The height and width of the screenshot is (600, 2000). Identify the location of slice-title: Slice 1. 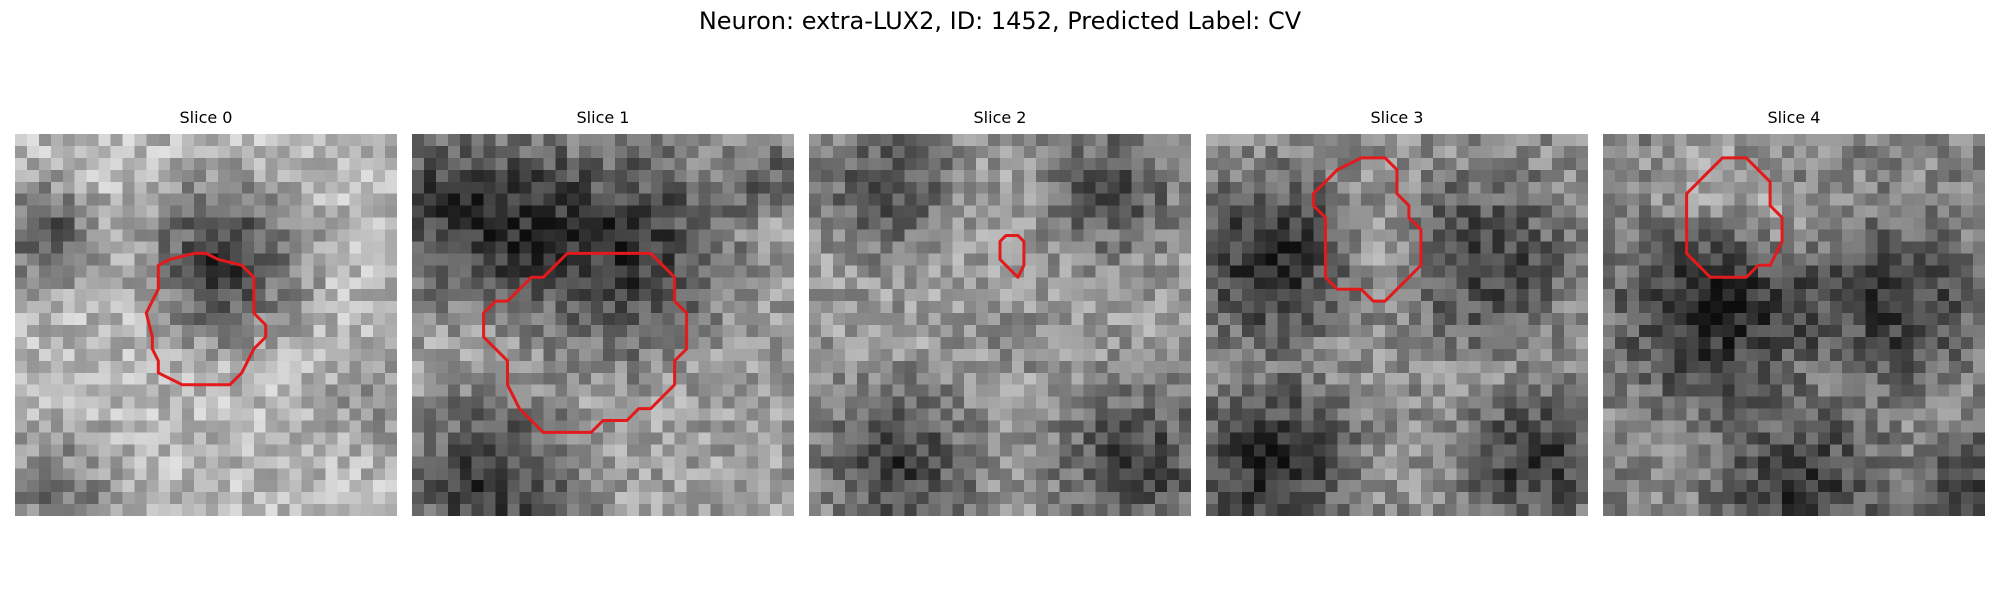
(603, 118).